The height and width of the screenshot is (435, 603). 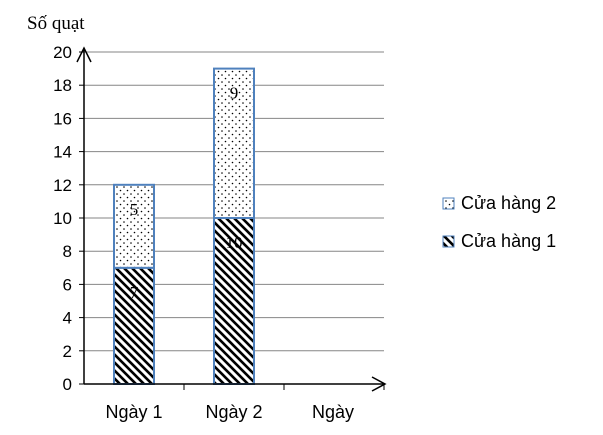 What do you see at coordinates (134, 292) in the screenshot?
I see `data-label: 7` at bounding box center [134, 292].